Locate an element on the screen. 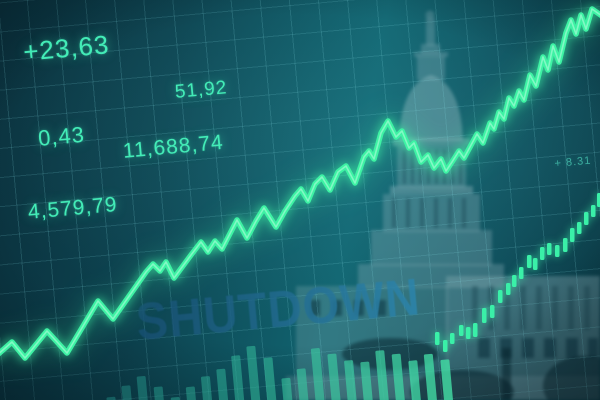 The height and width of the screenshot is (400, 600). ticker-value: 51,92 is located at coordinates (201, 90).